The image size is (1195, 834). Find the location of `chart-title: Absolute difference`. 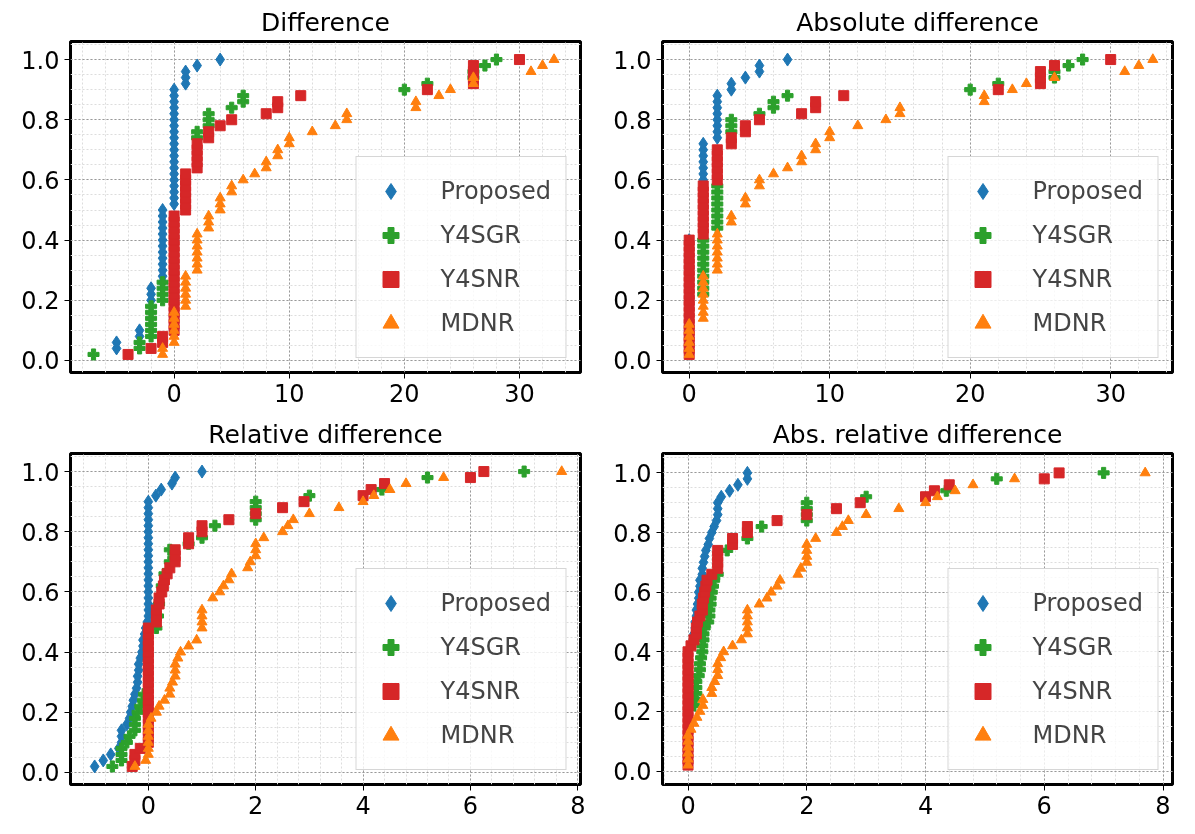

chart-title: Absolute difference is located at coordinates (917, 22).